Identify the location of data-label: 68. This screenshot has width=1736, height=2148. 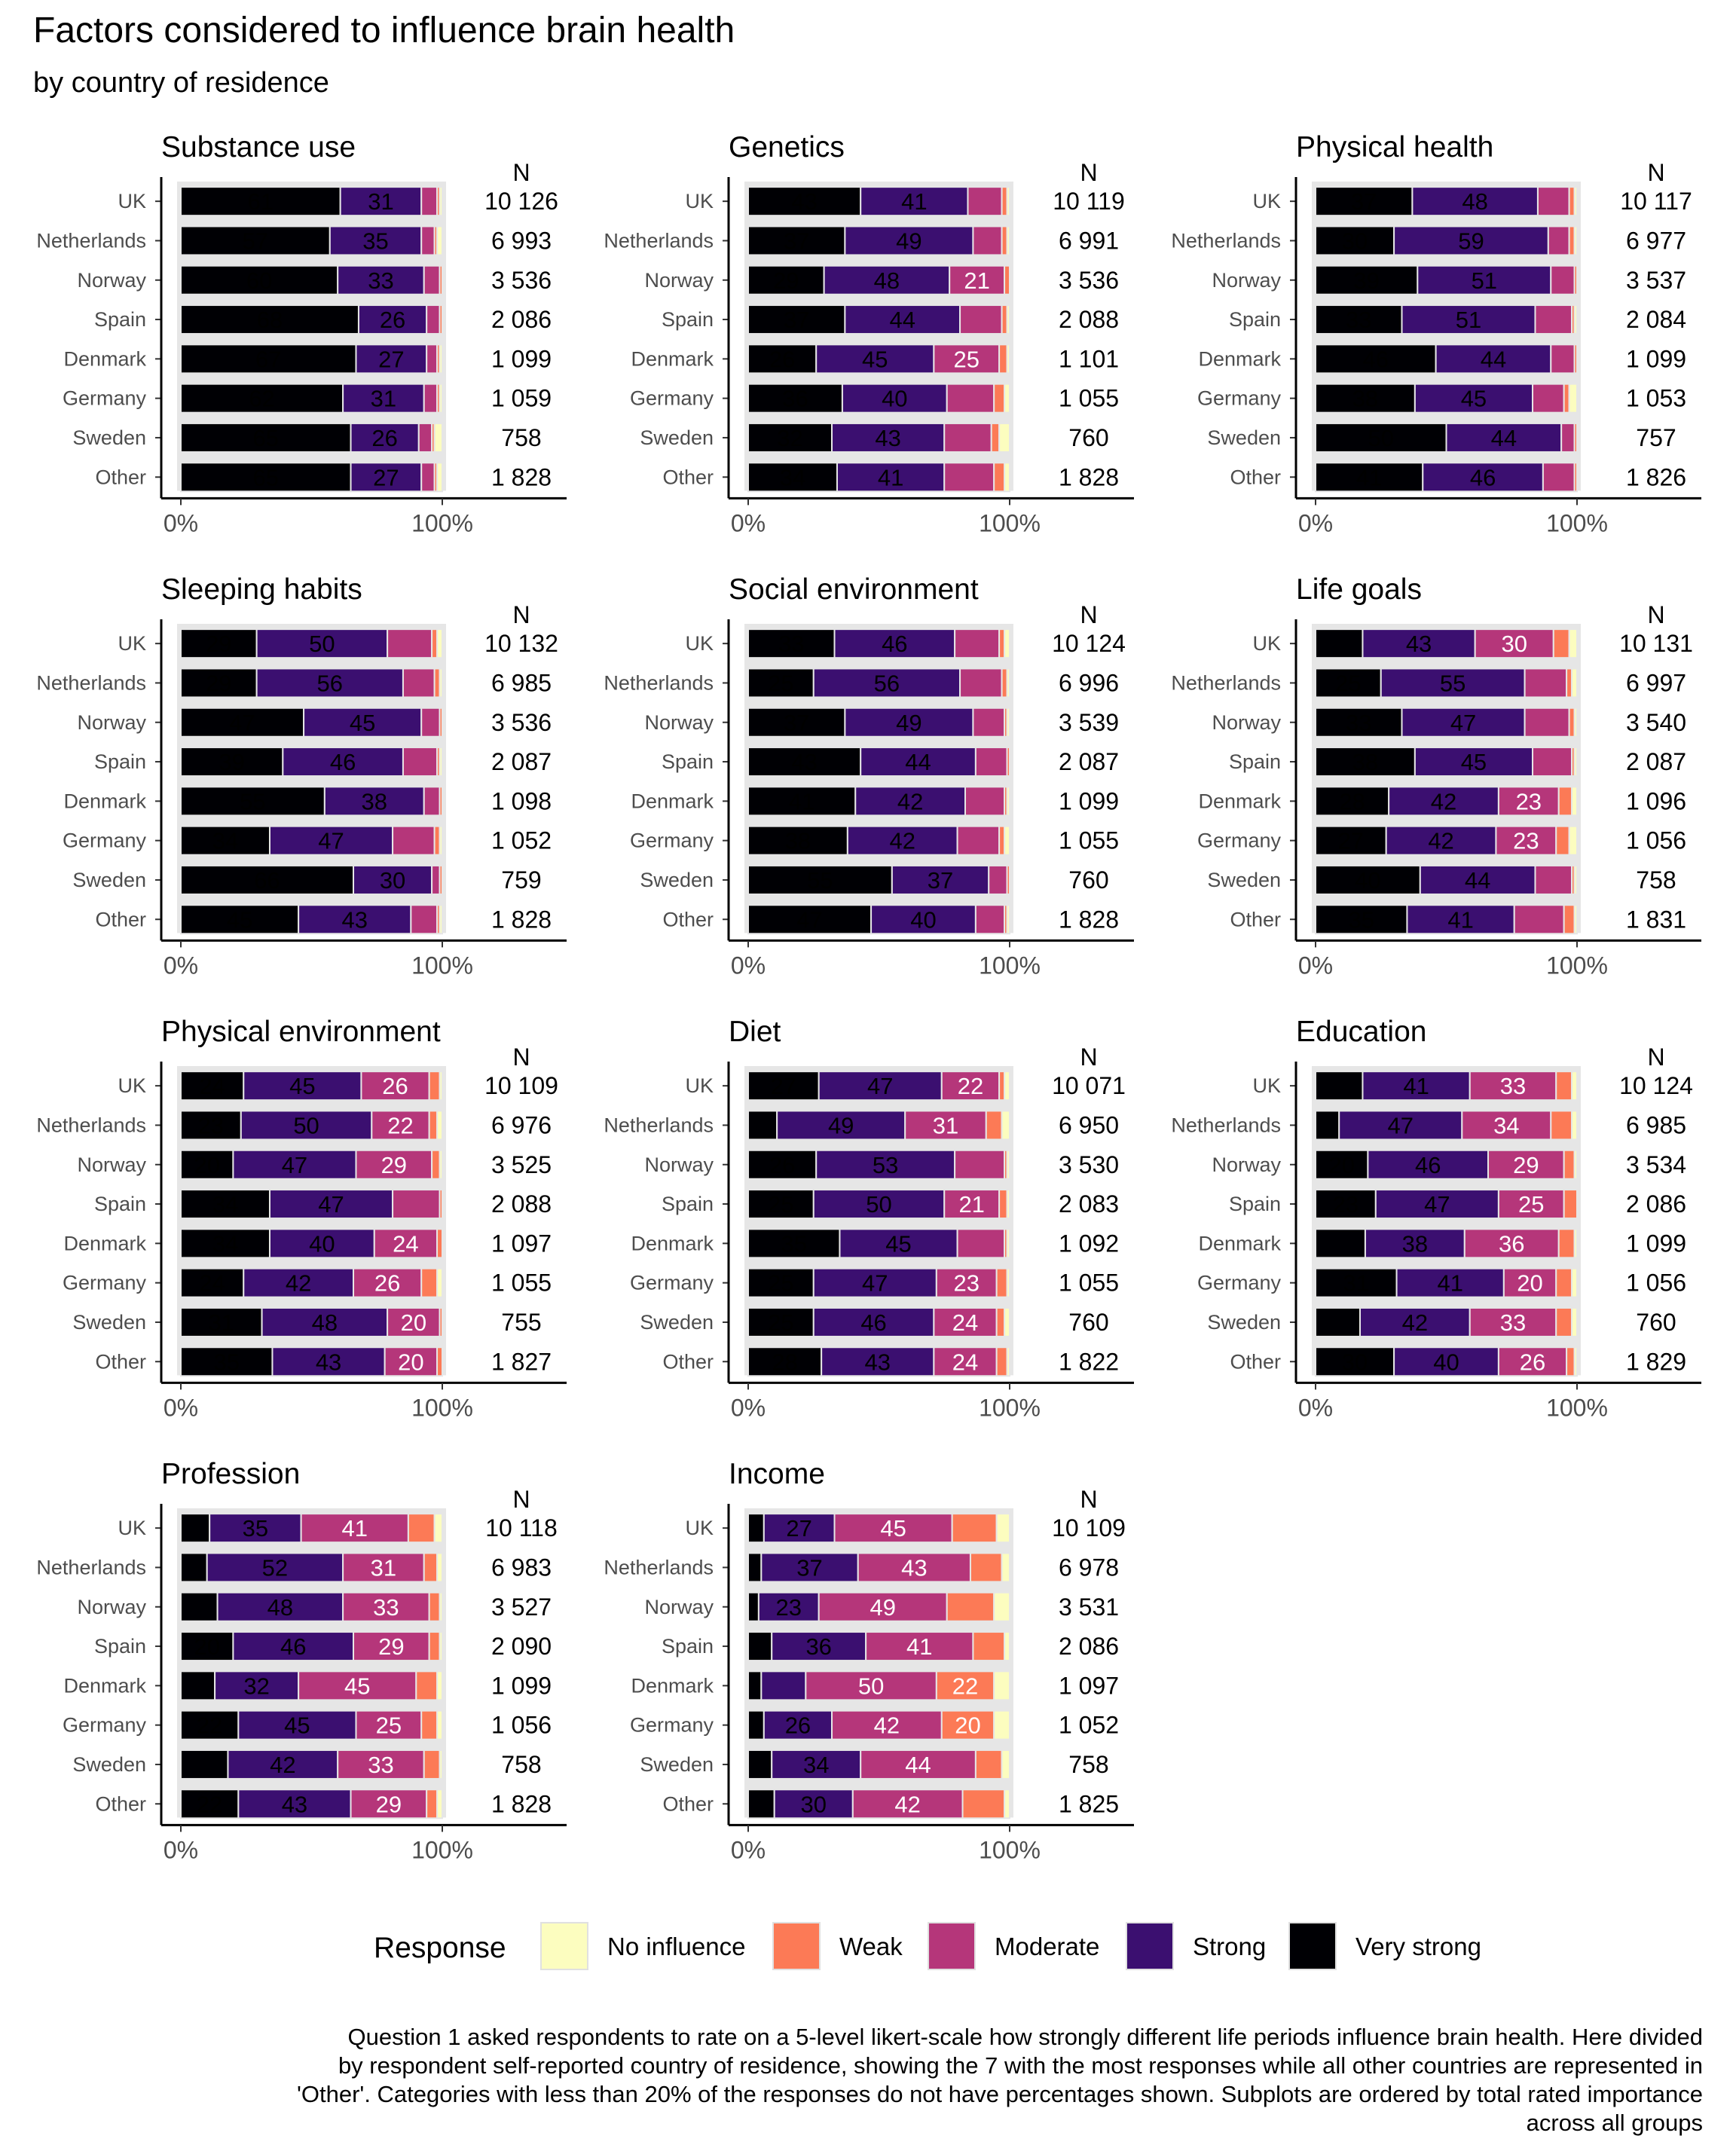
(270, 320).